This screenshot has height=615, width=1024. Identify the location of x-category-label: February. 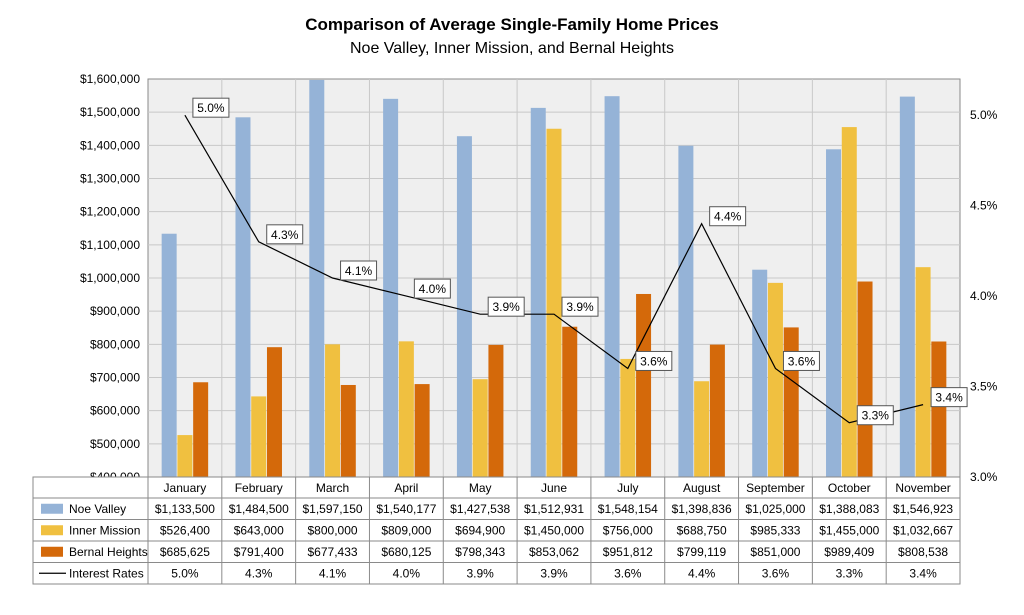
(259, 488).